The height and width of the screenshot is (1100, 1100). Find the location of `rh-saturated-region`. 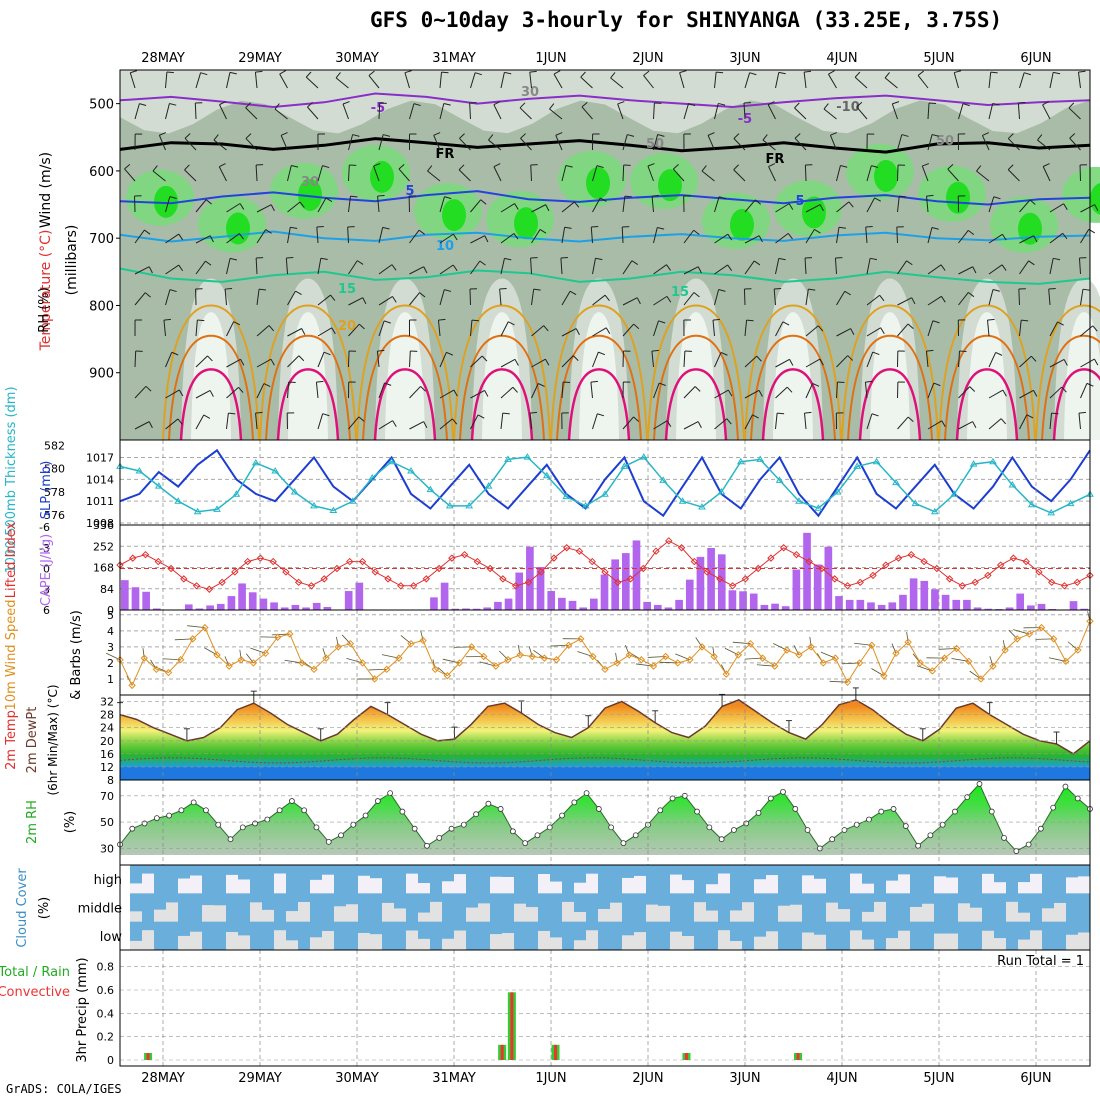

rh-saturated-region is located at coordinates (1095, 199).